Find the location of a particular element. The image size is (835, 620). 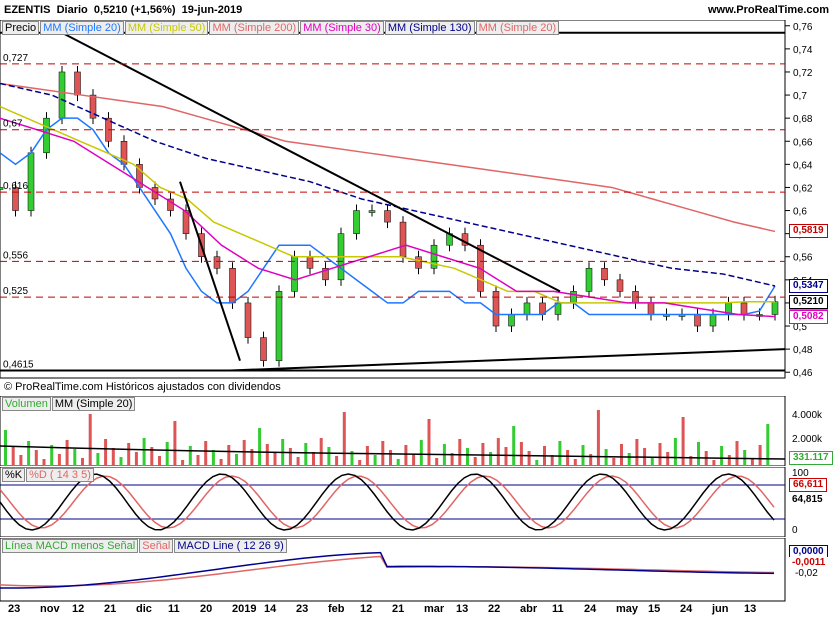

x-tick-label: 13 is located at coordinates (462, 609).